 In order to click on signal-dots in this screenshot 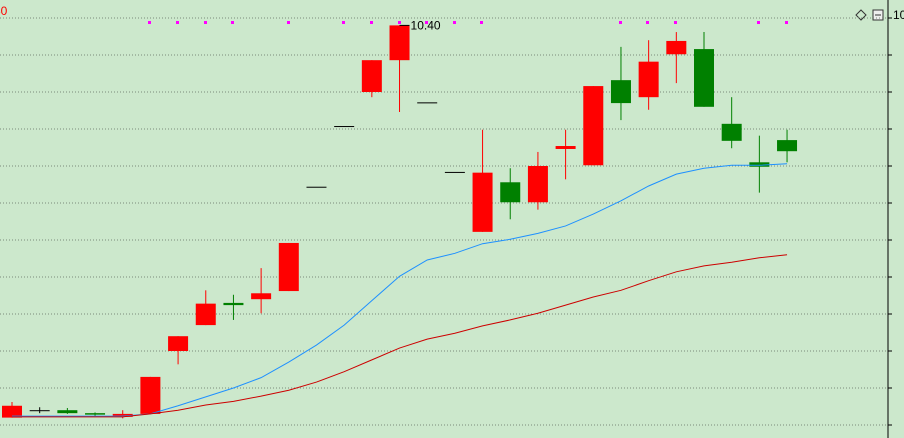, I will do `click(468, 22)`.